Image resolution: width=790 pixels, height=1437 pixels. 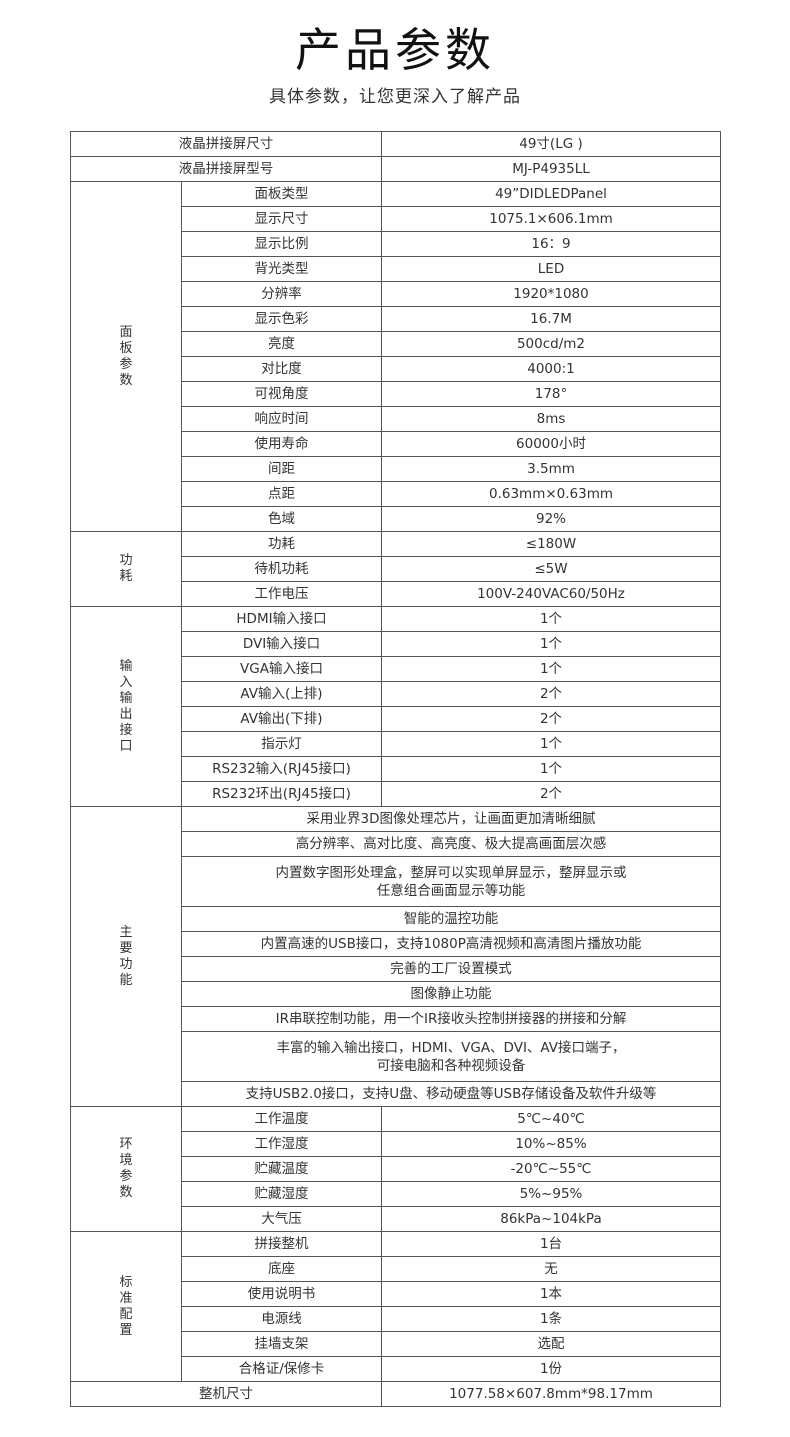 What do you see at coordinates (551, 319) in the screenshot?
I see `spec-value: 16.7M` at bounding box center [551, 319].